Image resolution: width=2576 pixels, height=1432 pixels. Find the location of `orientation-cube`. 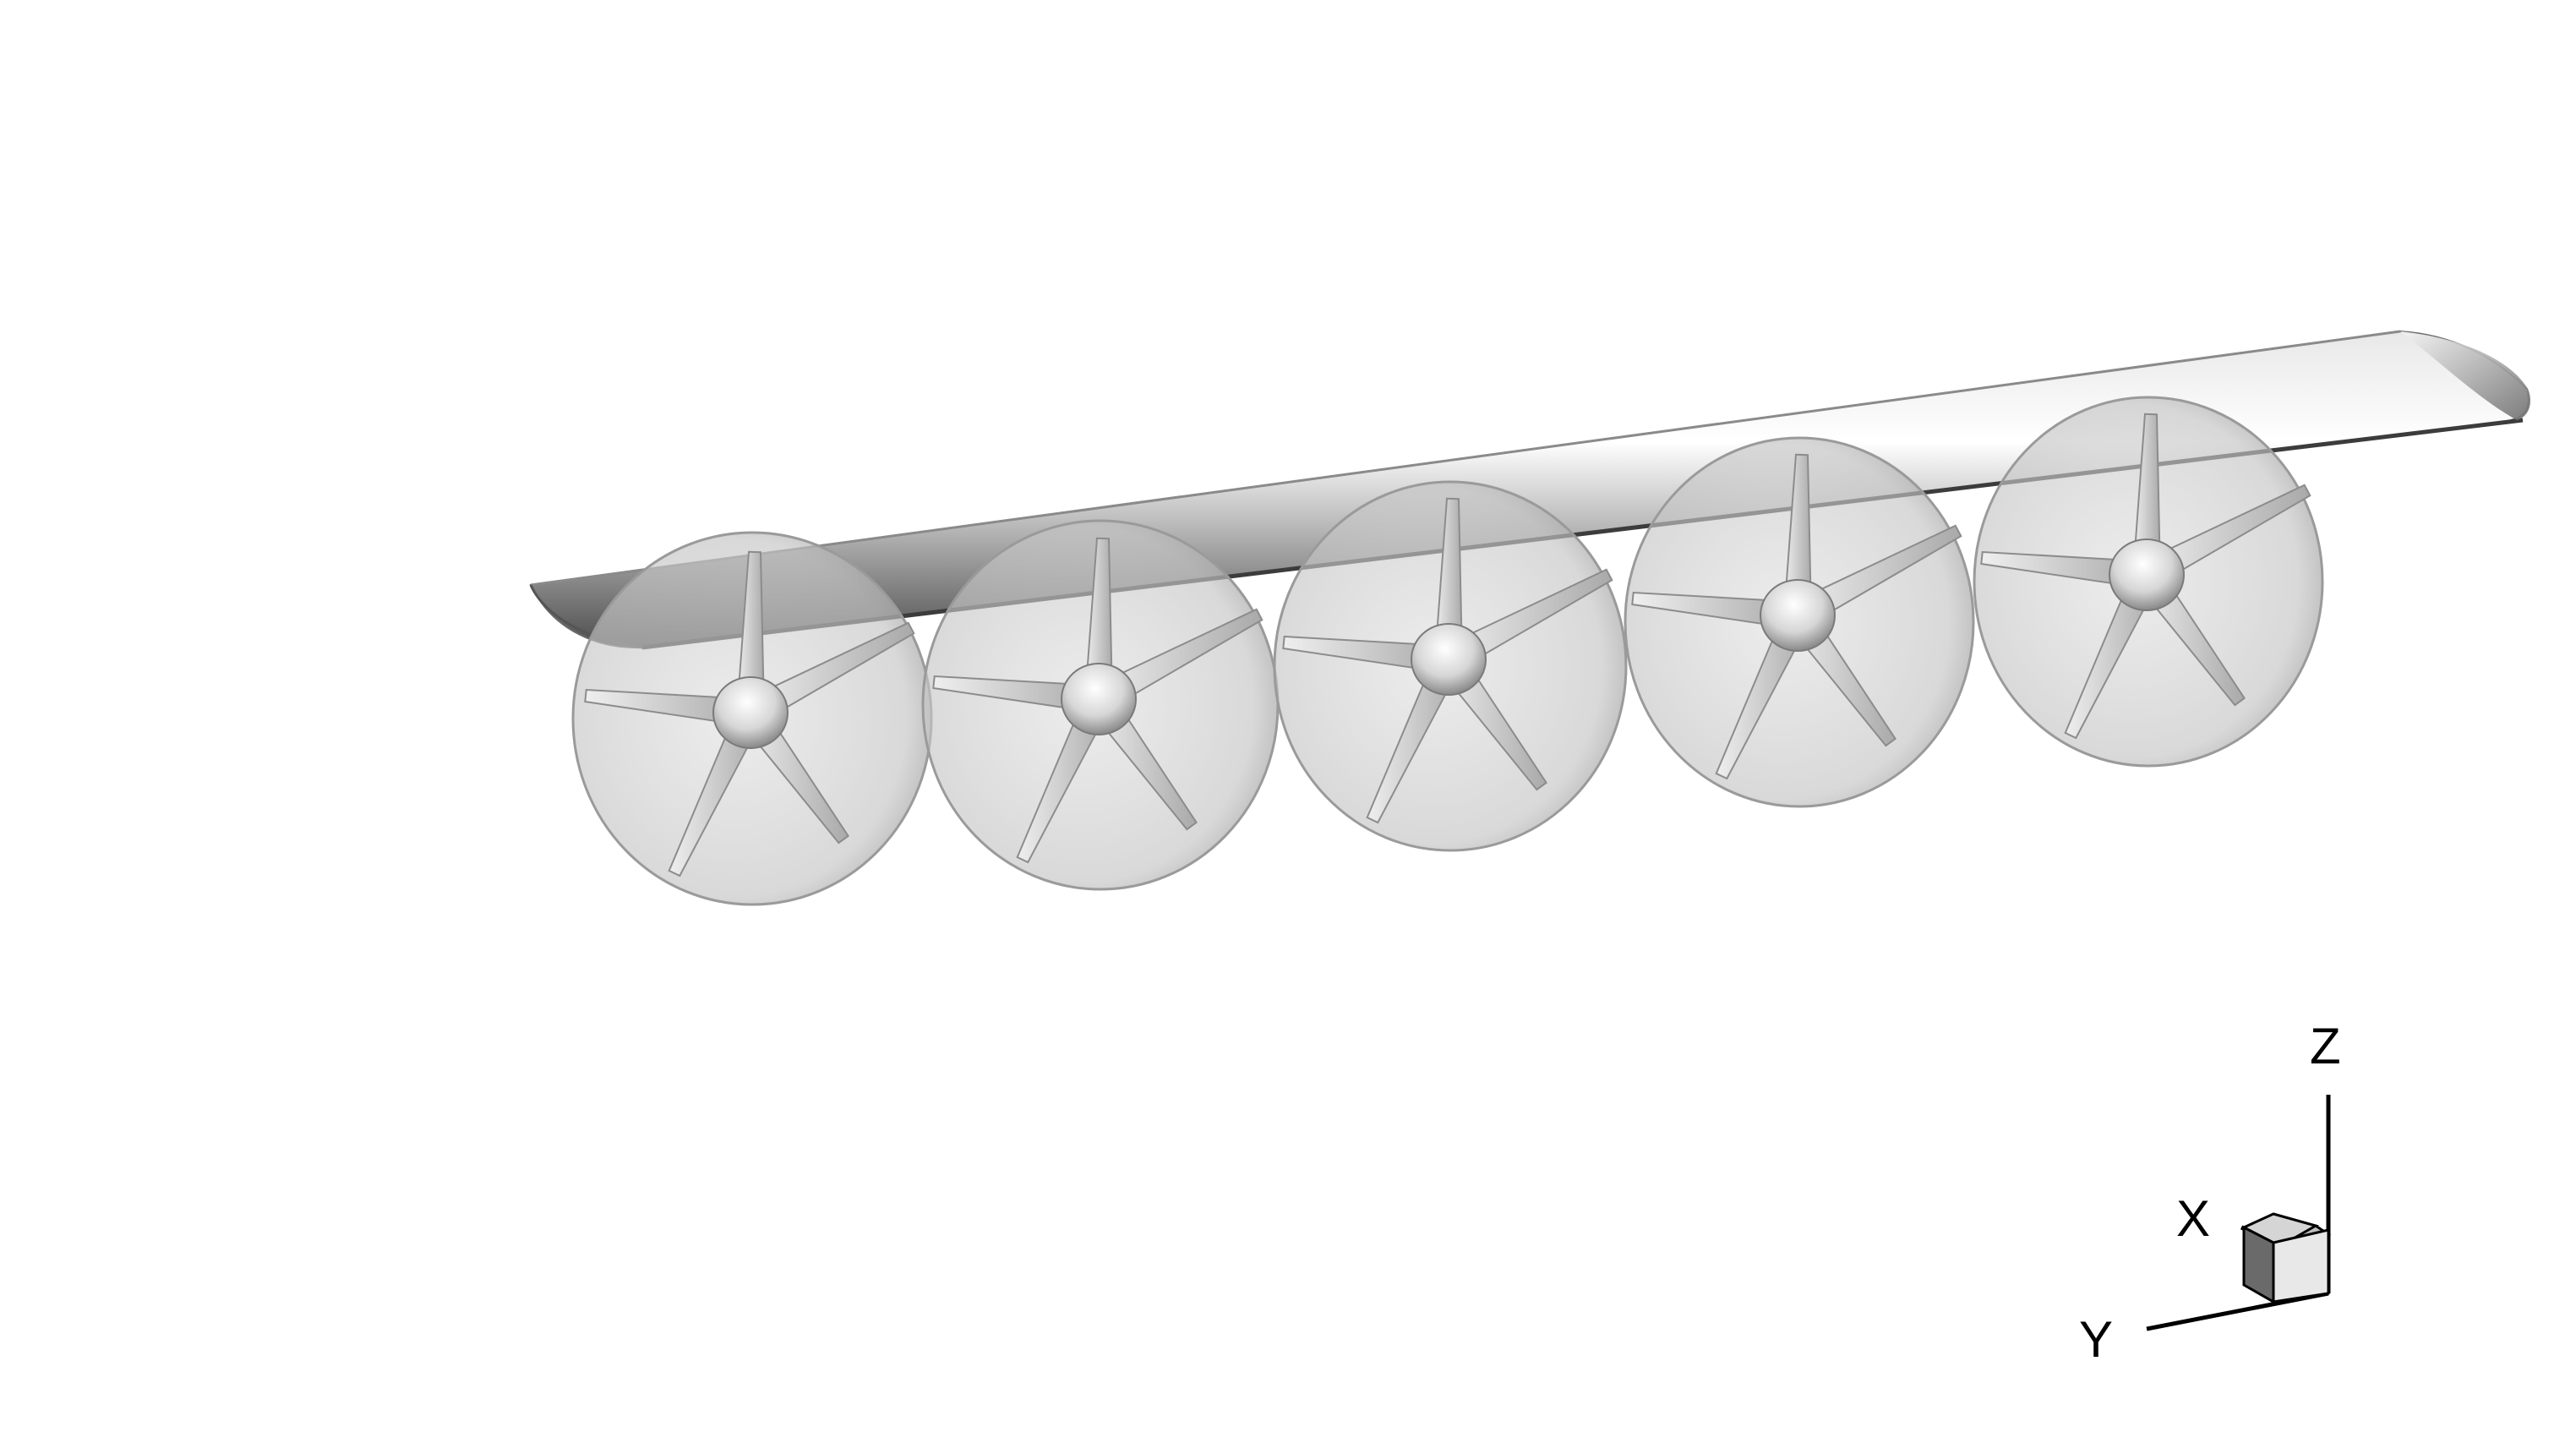

orientation-cube is located at coordinates (2286, 1258).